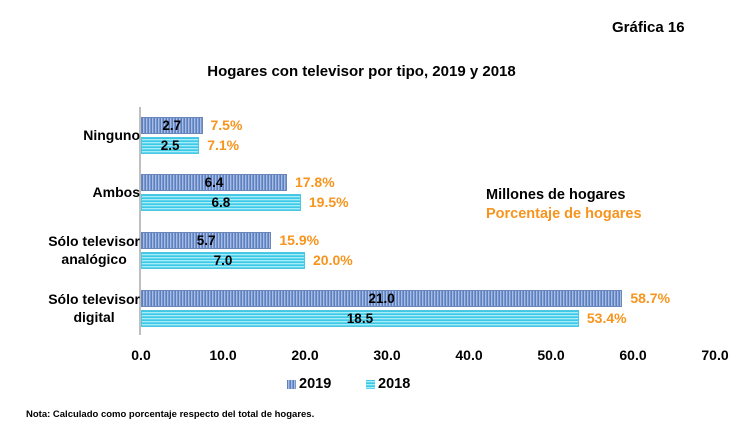 This screenshot has height=442, width=747. I want to click on x-tick-label: 50.0, so click(551, 355).